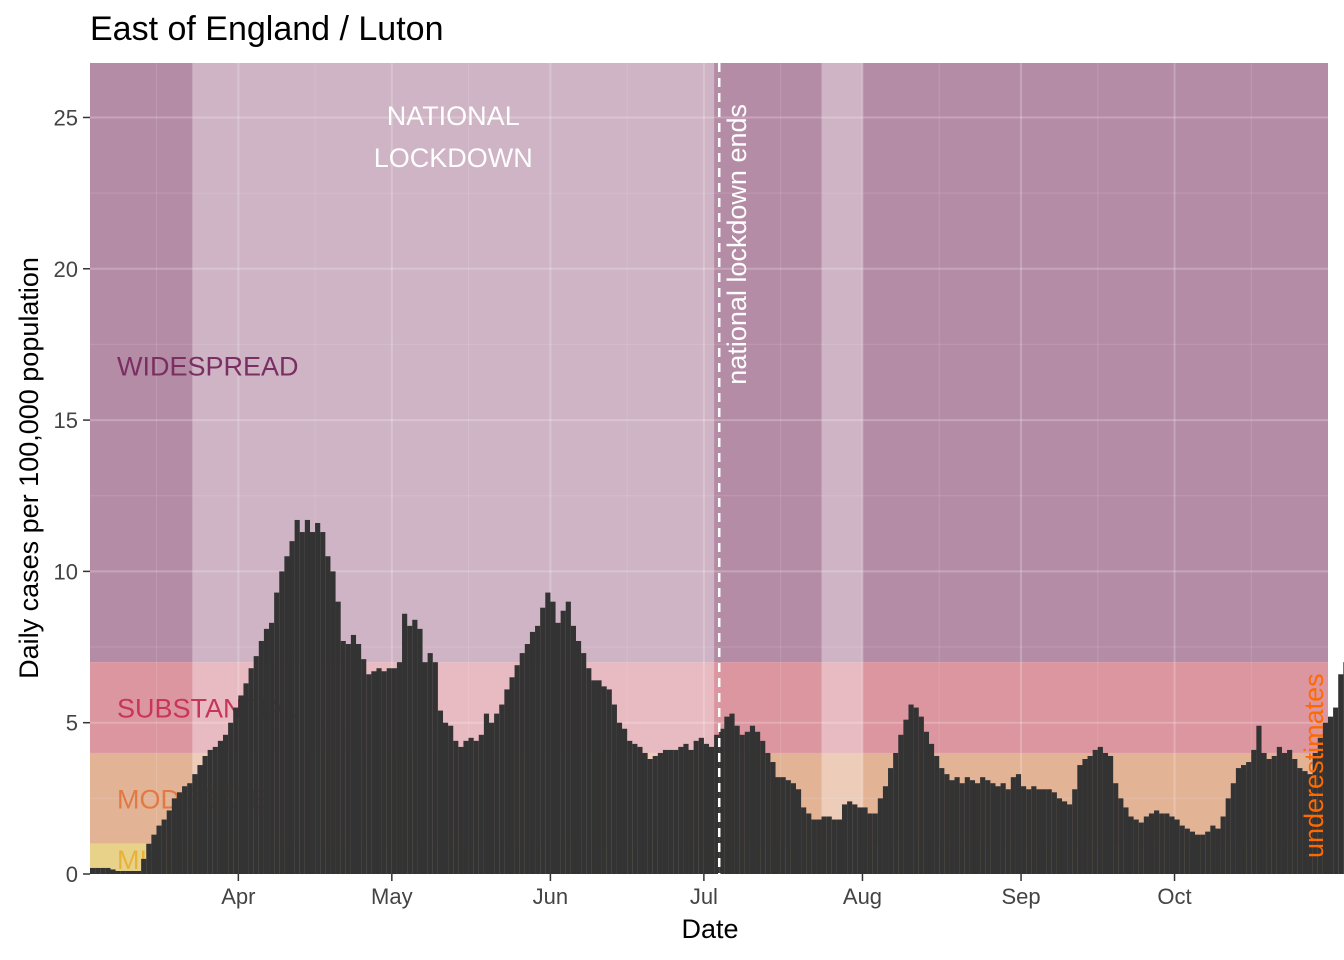 This screenshot has height=960, width=1344. What do you see at coordinates (208, 367) in the screenshot?
I see `band-label-widespread: WIDESPREAD` at bounding box center [208, 367].